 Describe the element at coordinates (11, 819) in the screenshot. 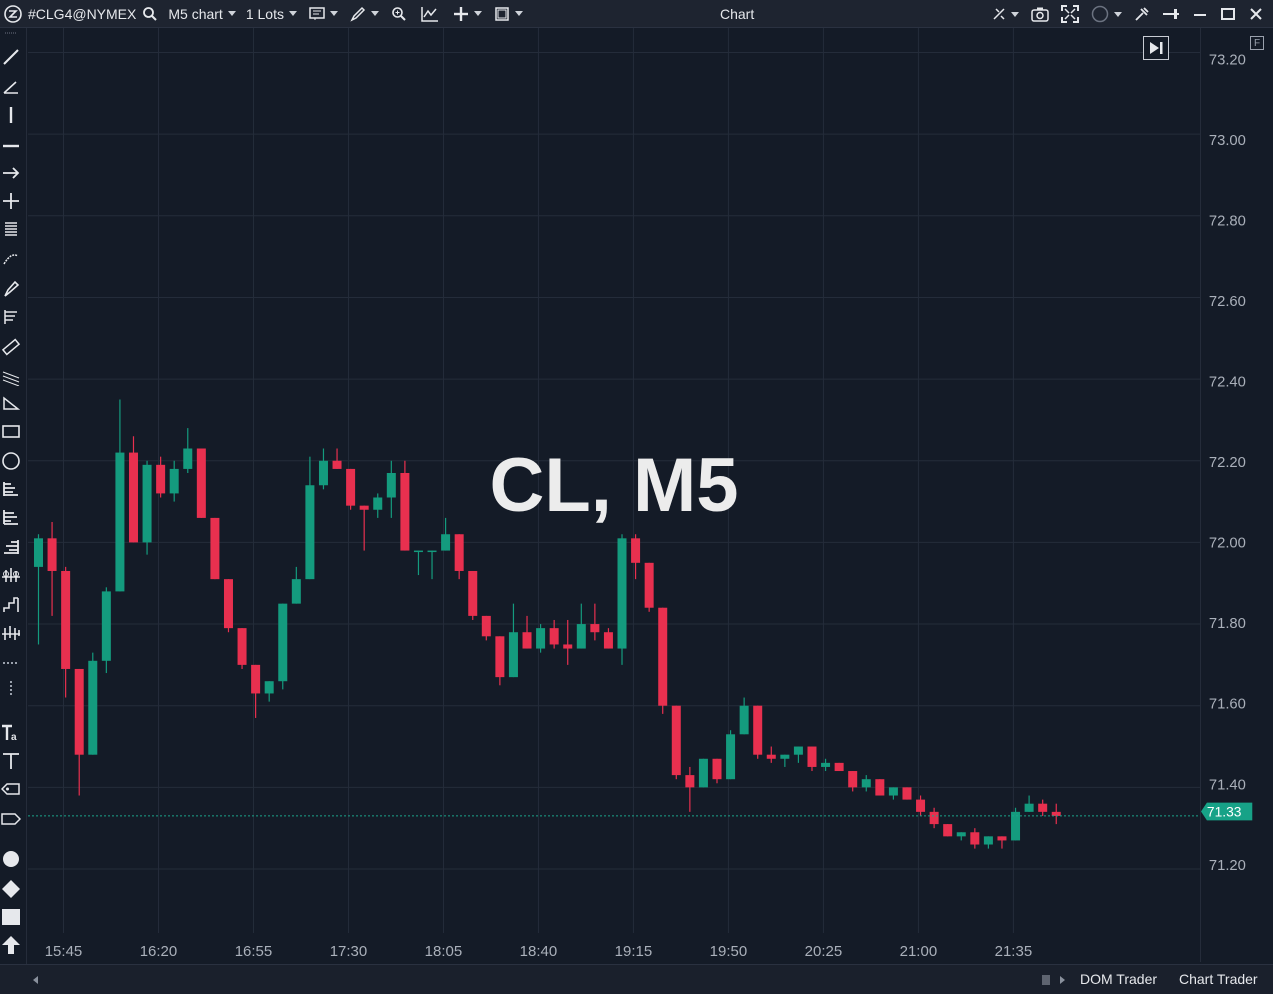

I see `tag-icon` at that location.